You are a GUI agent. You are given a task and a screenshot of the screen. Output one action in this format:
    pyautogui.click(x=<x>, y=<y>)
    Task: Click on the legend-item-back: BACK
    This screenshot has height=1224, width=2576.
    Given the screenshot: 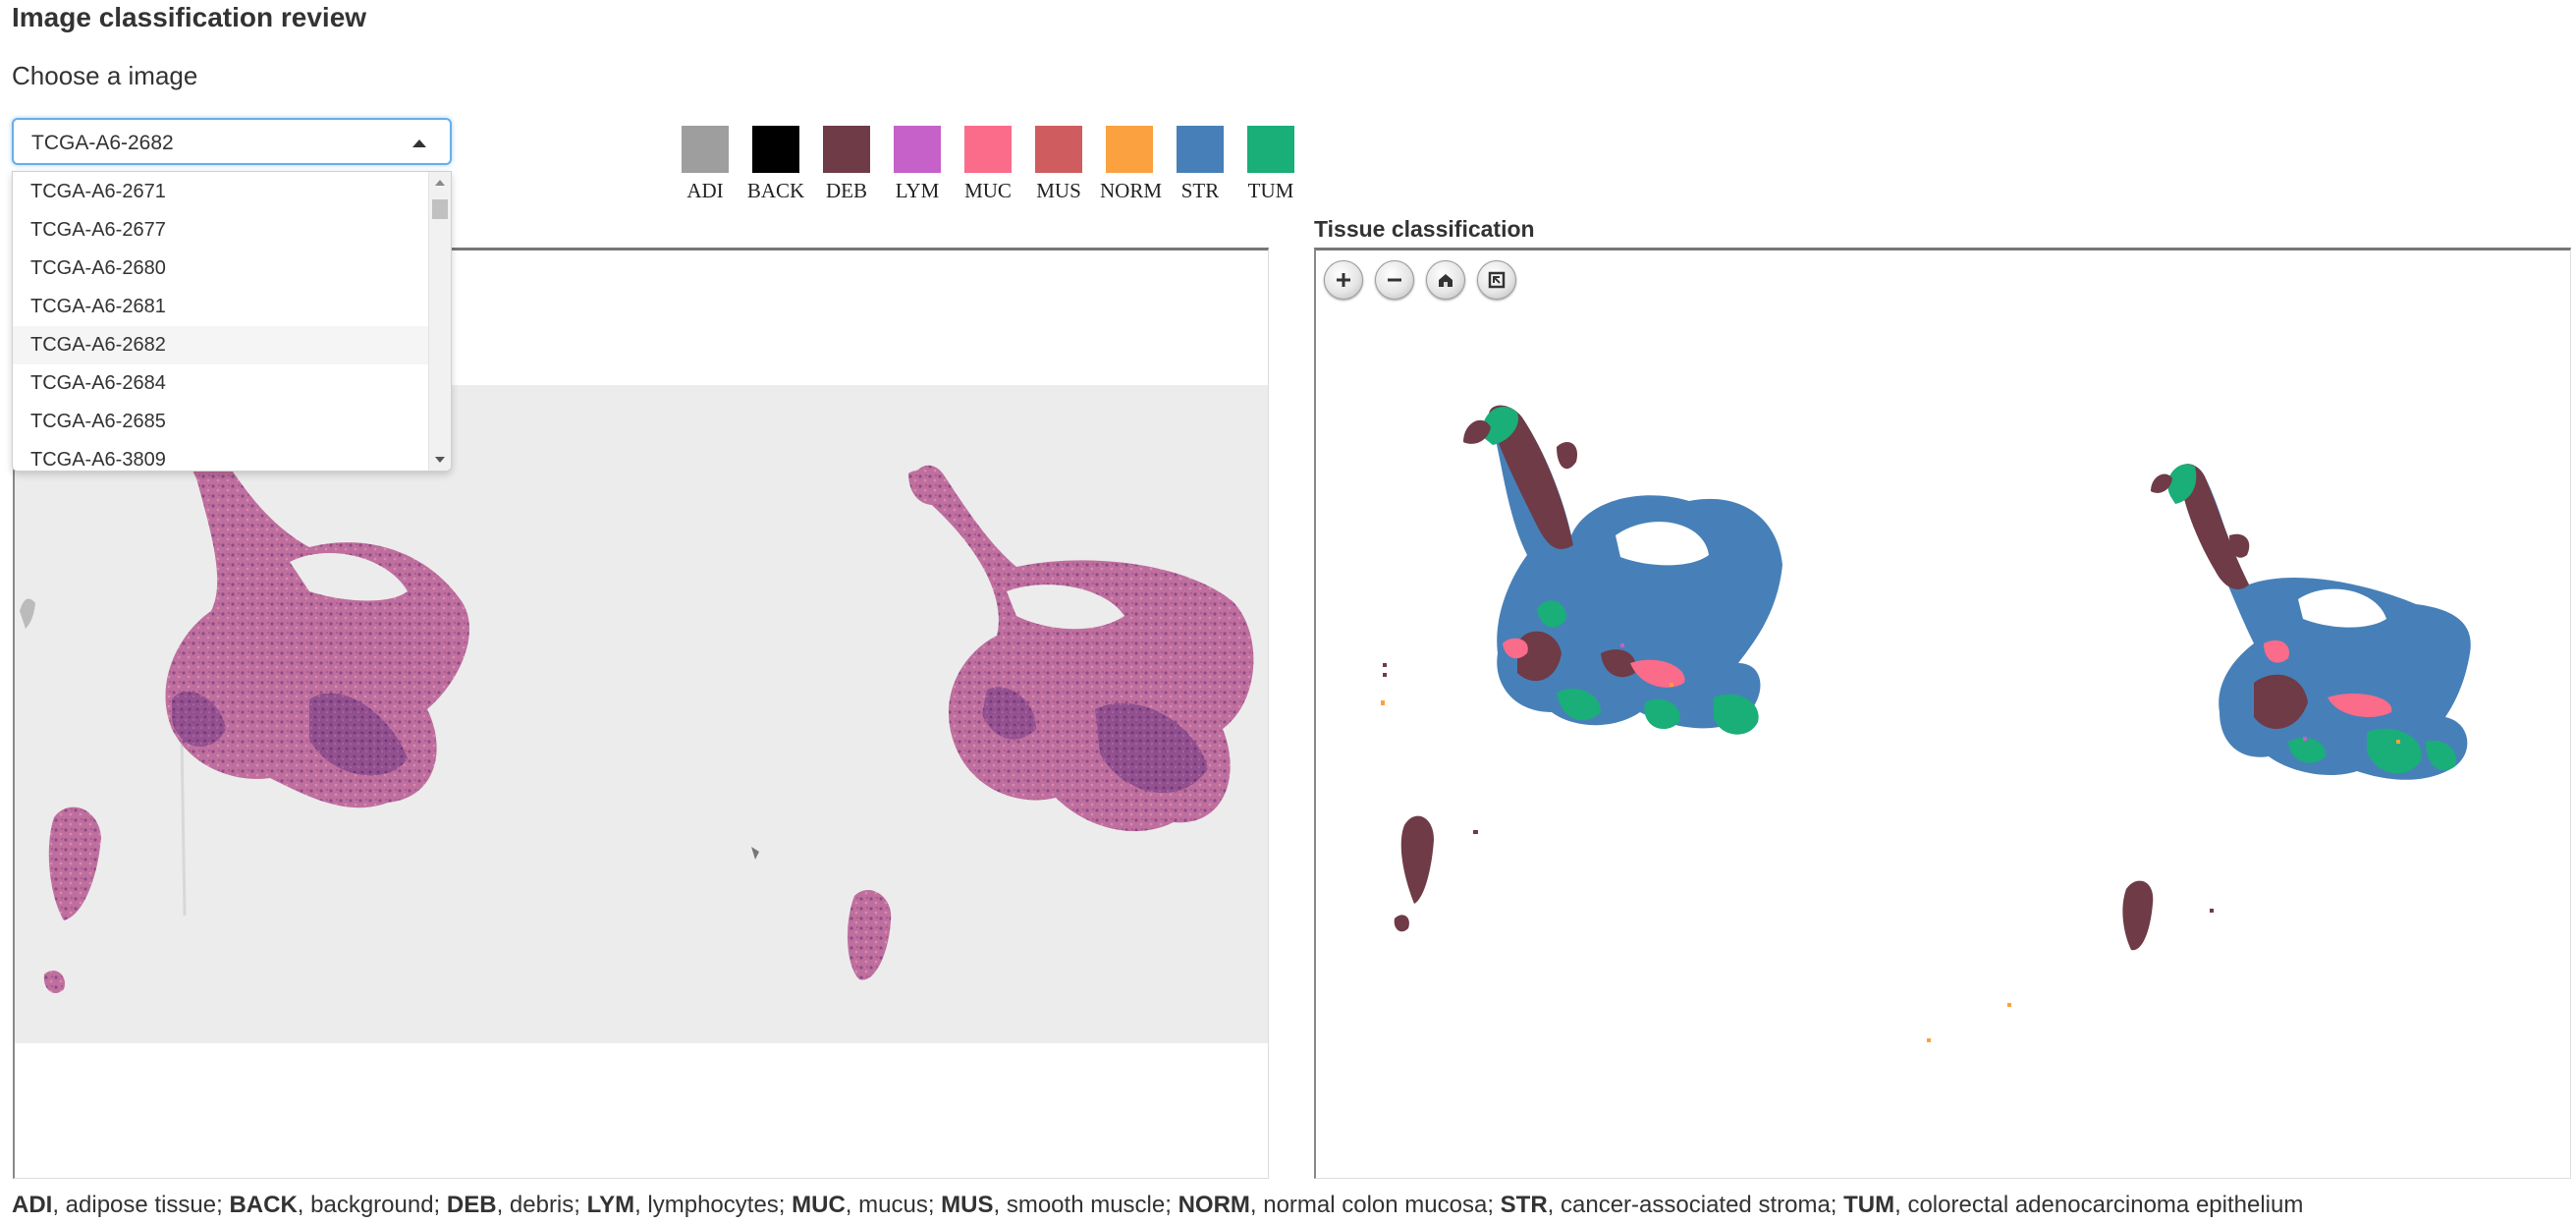 What is the action you would take?
    pyautogui.click(x=775, y=164)
    